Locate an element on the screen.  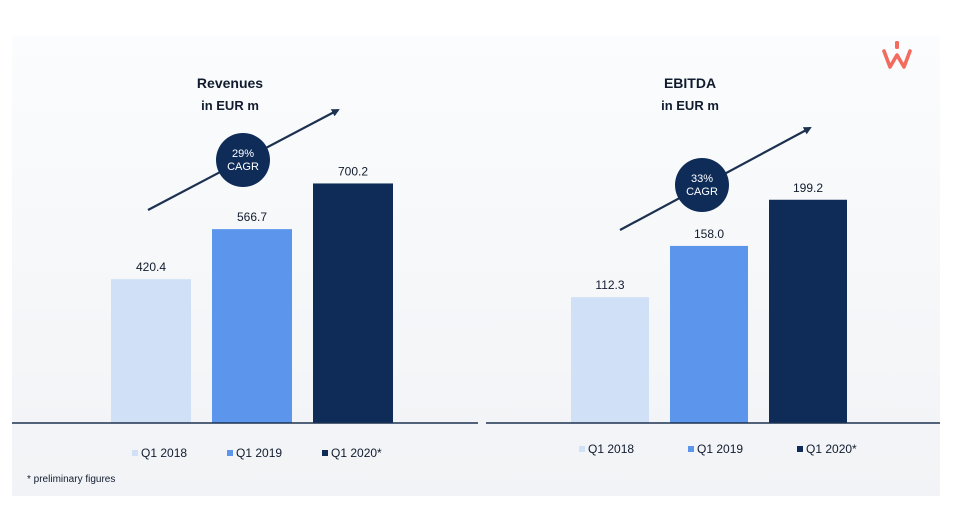
ebitda-cagr-circle is located at coordinates (702, 185).